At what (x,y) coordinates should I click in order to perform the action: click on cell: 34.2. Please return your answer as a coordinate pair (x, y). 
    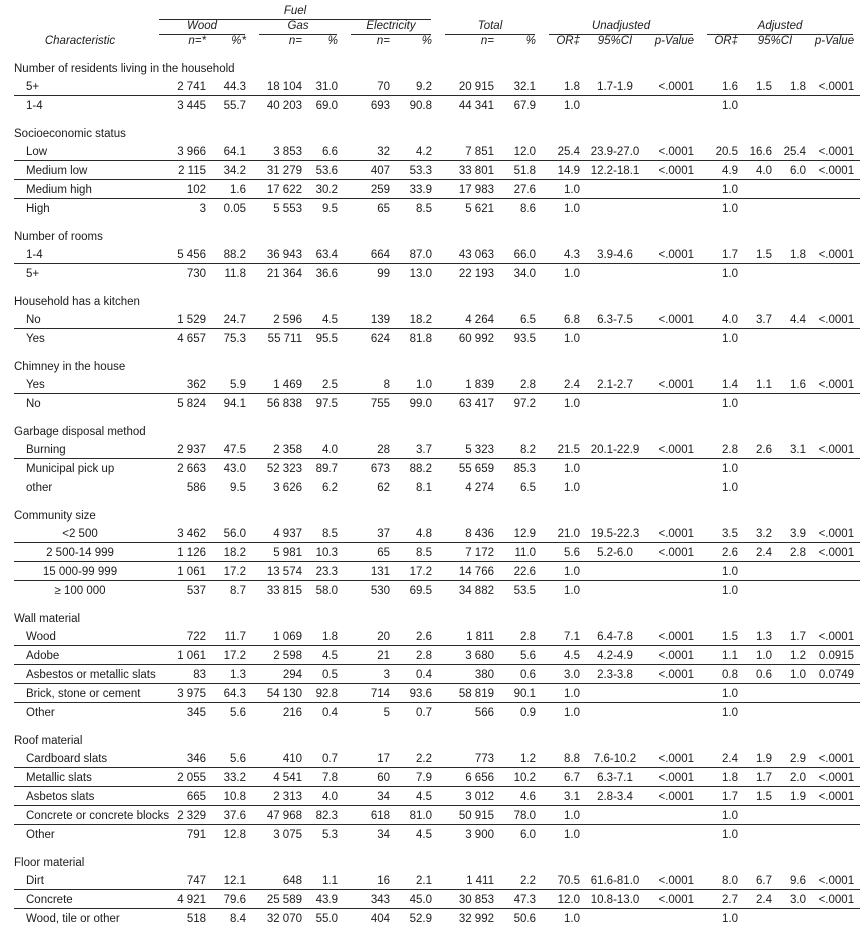
    Looking at the image, I should click on (232, 170).